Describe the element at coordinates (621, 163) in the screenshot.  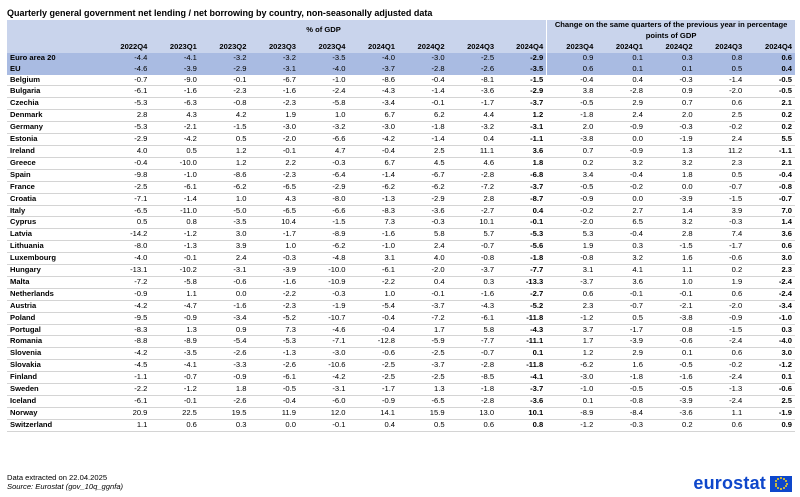
I see `cell-change: 3.2` at that location.